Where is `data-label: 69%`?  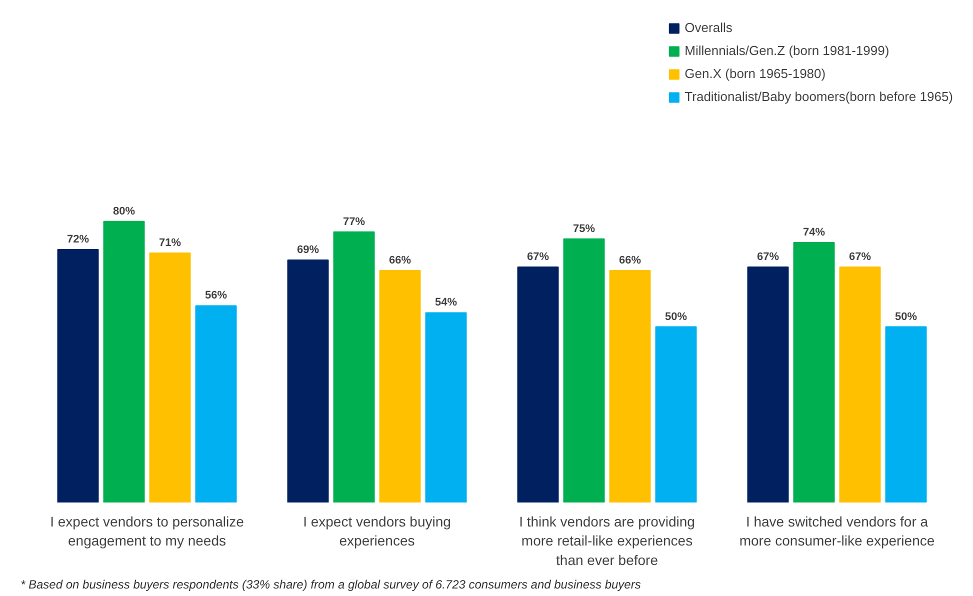
data-label: 69% is located at coordinates (308, 250).